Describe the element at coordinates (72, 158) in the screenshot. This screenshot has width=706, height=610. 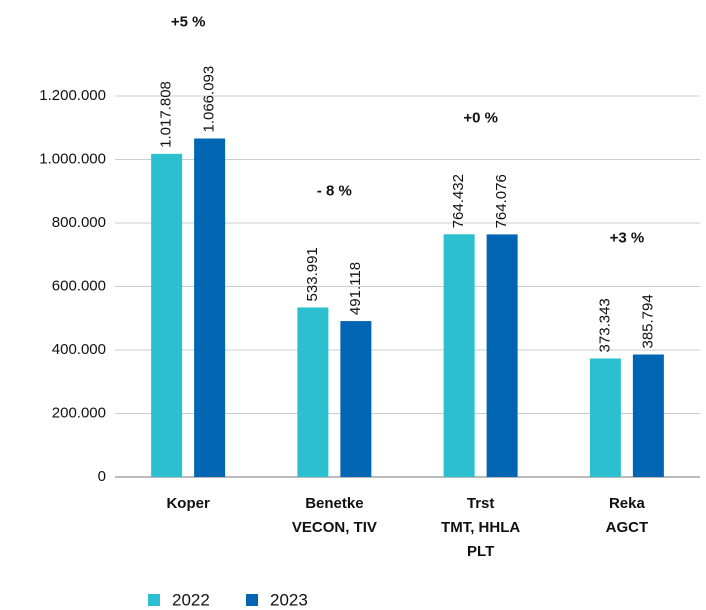
I see `y-tick-label: 1.000.000` at that location.